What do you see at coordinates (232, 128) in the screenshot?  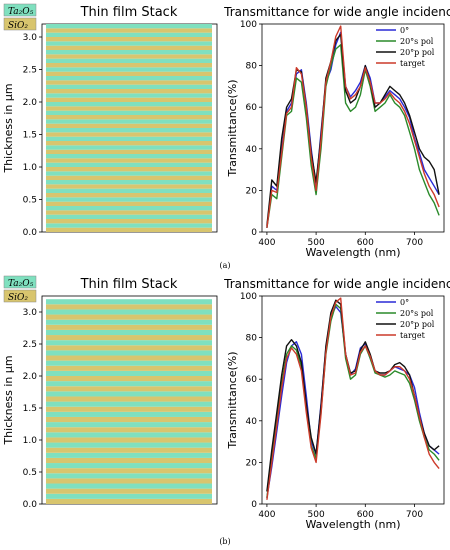 I see `transmittance-ylabel-a: Transmittance(%)` at bounding box center [232, 128].